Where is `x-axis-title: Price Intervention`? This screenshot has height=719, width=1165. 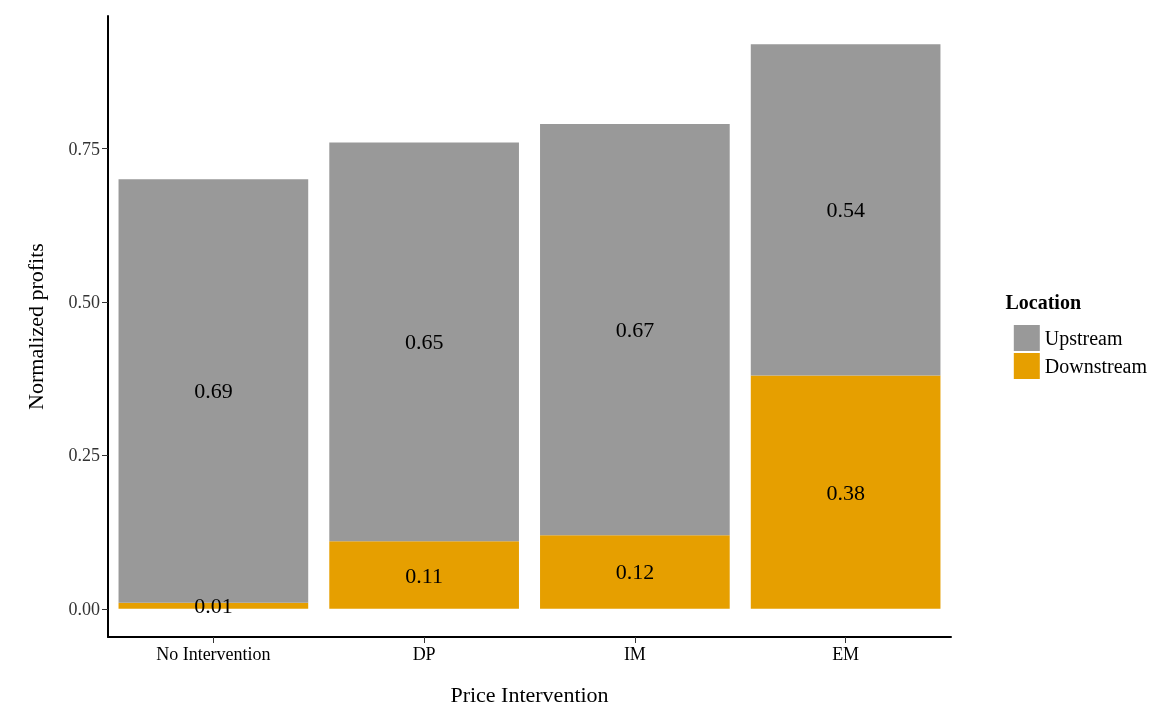
x-axis-title: Price Intervention is located at coordinates (529, 694).